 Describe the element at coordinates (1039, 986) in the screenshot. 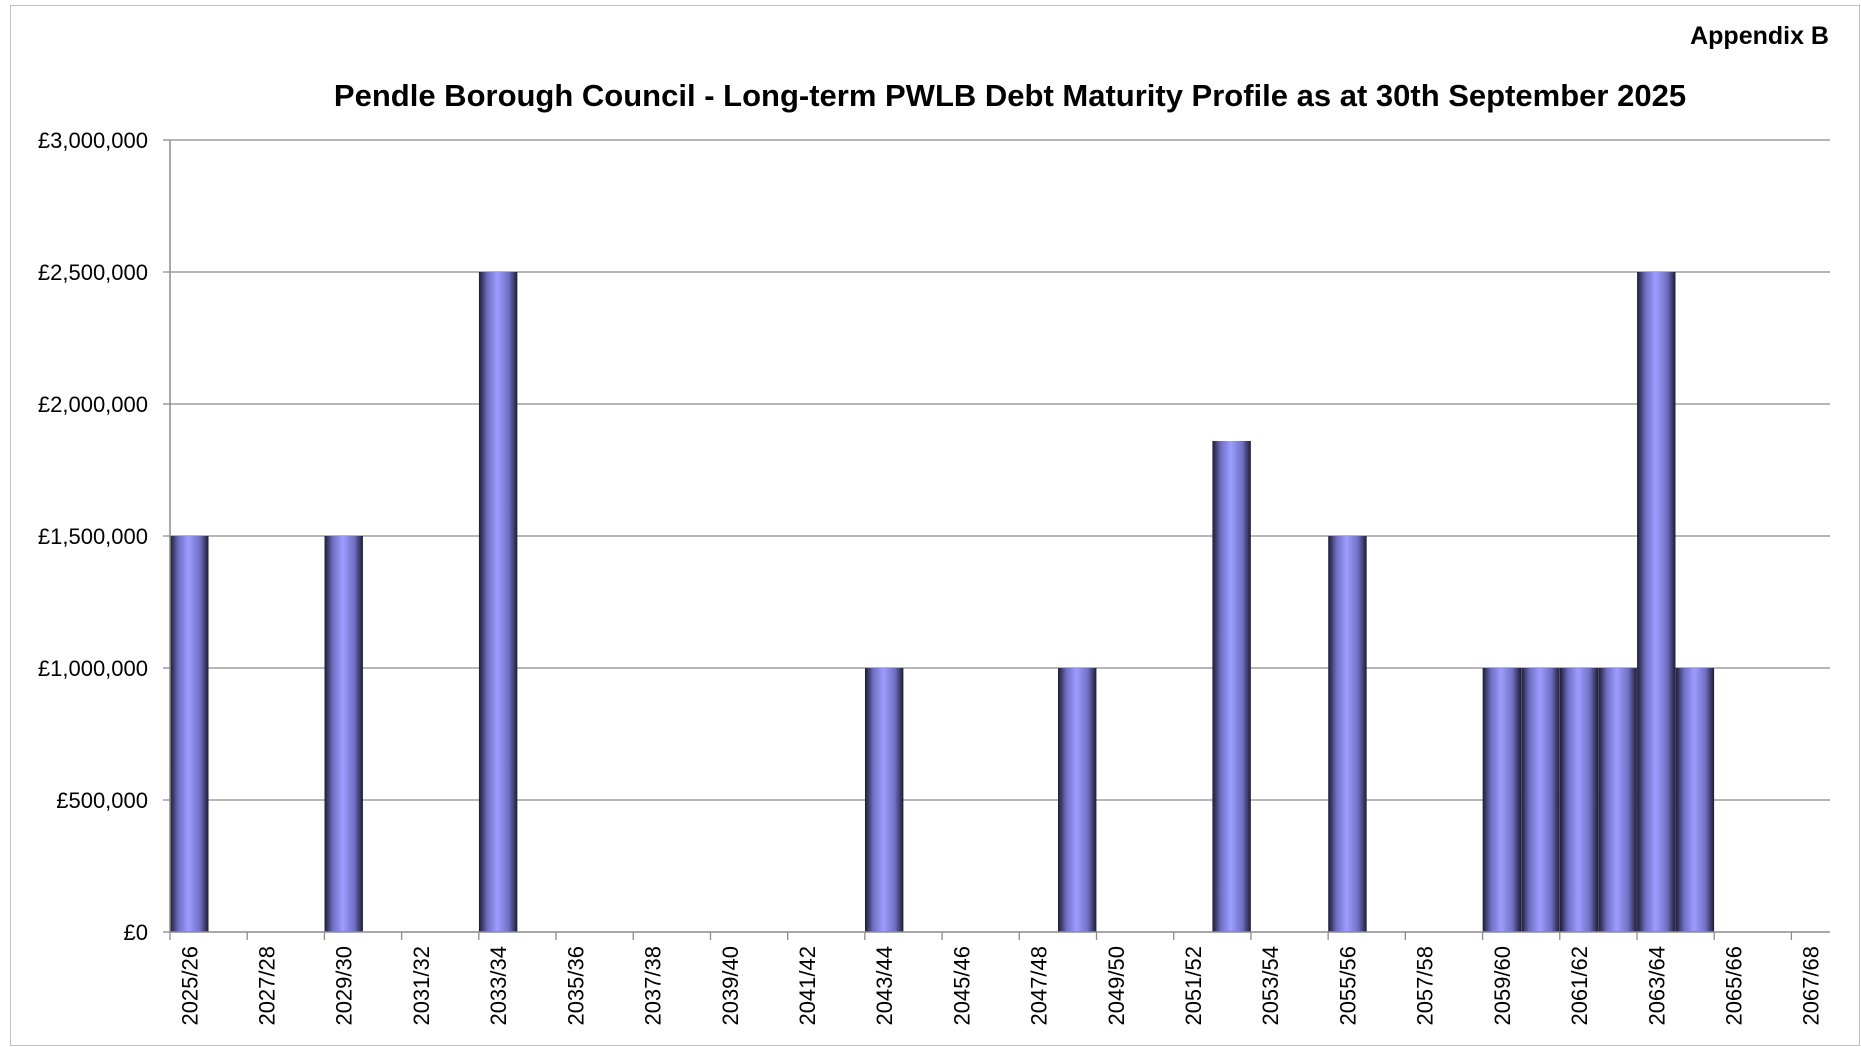

I see `x-tick-label: 2047/48` at that location.